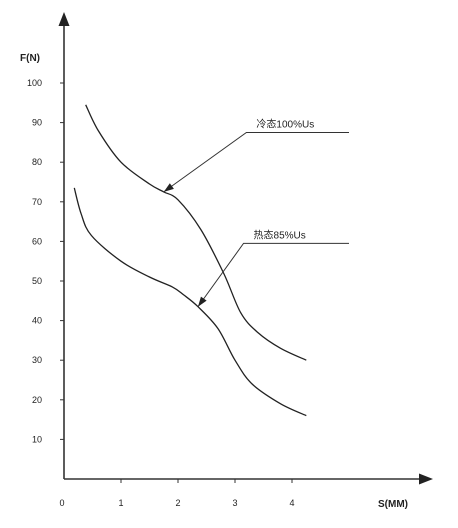 The height and width of the screenshot is (528, 458). Describe the element at coordinates (37, 400) in the screenshot. I see `y-tick-label: 20` at that location.